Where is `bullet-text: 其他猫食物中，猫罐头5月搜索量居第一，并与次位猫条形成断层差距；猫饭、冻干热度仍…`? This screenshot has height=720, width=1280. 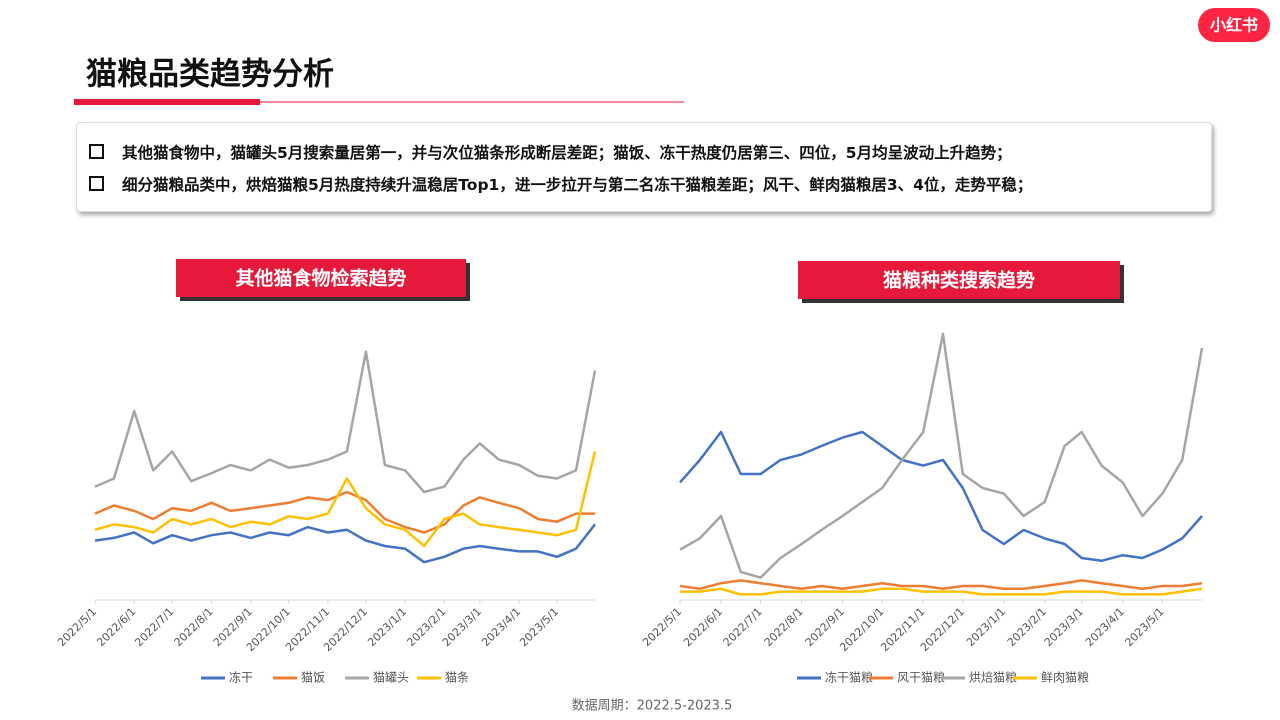 bullet-text: 其他猫食物中，猫罐头5月搜索量居第一，并与次位猫条形成断层差距；猫饭、冻干热度仍… is located at coordinates (567, 153).